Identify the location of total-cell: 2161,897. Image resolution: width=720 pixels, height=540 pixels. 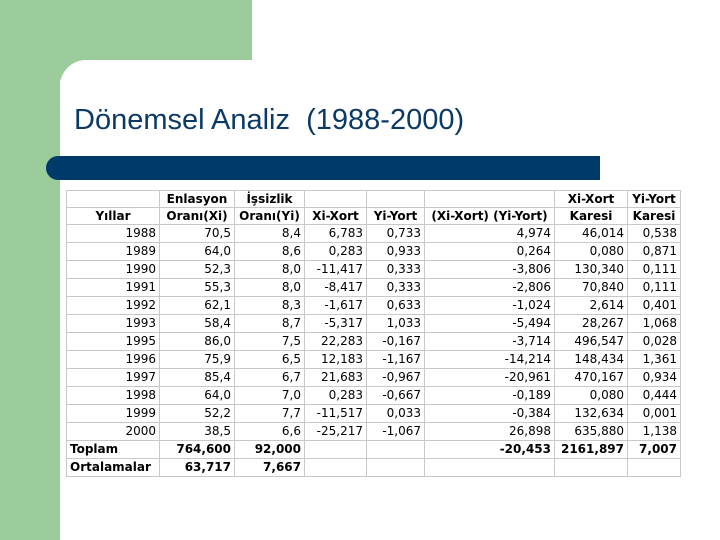
(591, 449).